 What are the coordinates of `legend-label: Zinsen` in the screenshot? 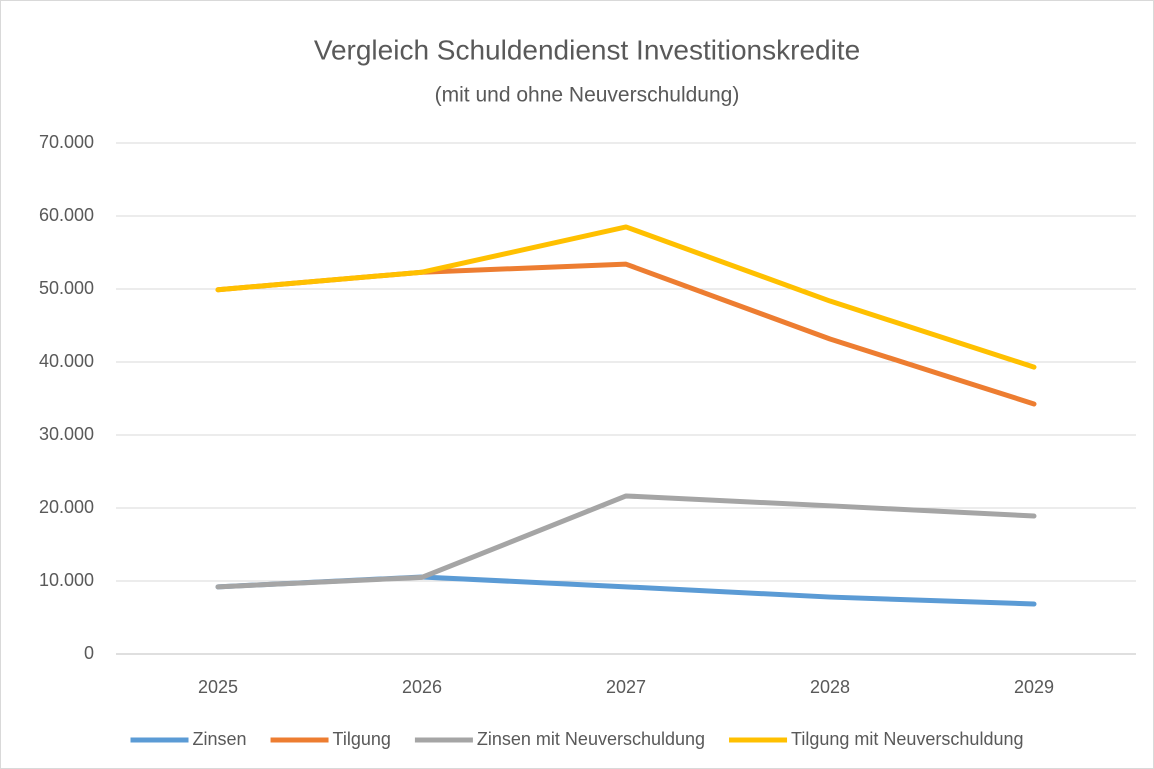 It's located at (220, 739).